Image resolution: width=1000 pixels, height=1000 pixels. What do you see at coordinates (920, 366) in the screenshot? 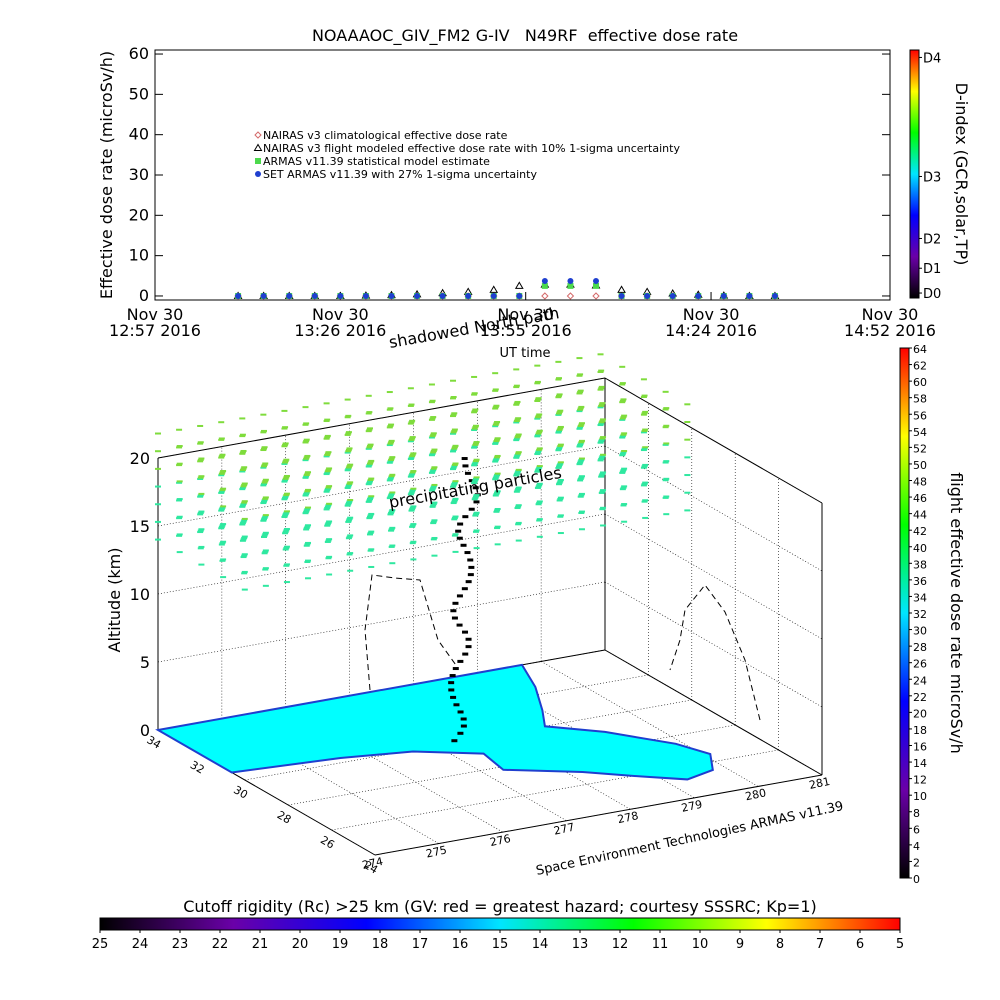
I see `colorbar-tick-label: 62` at bounding box center [920, 366].